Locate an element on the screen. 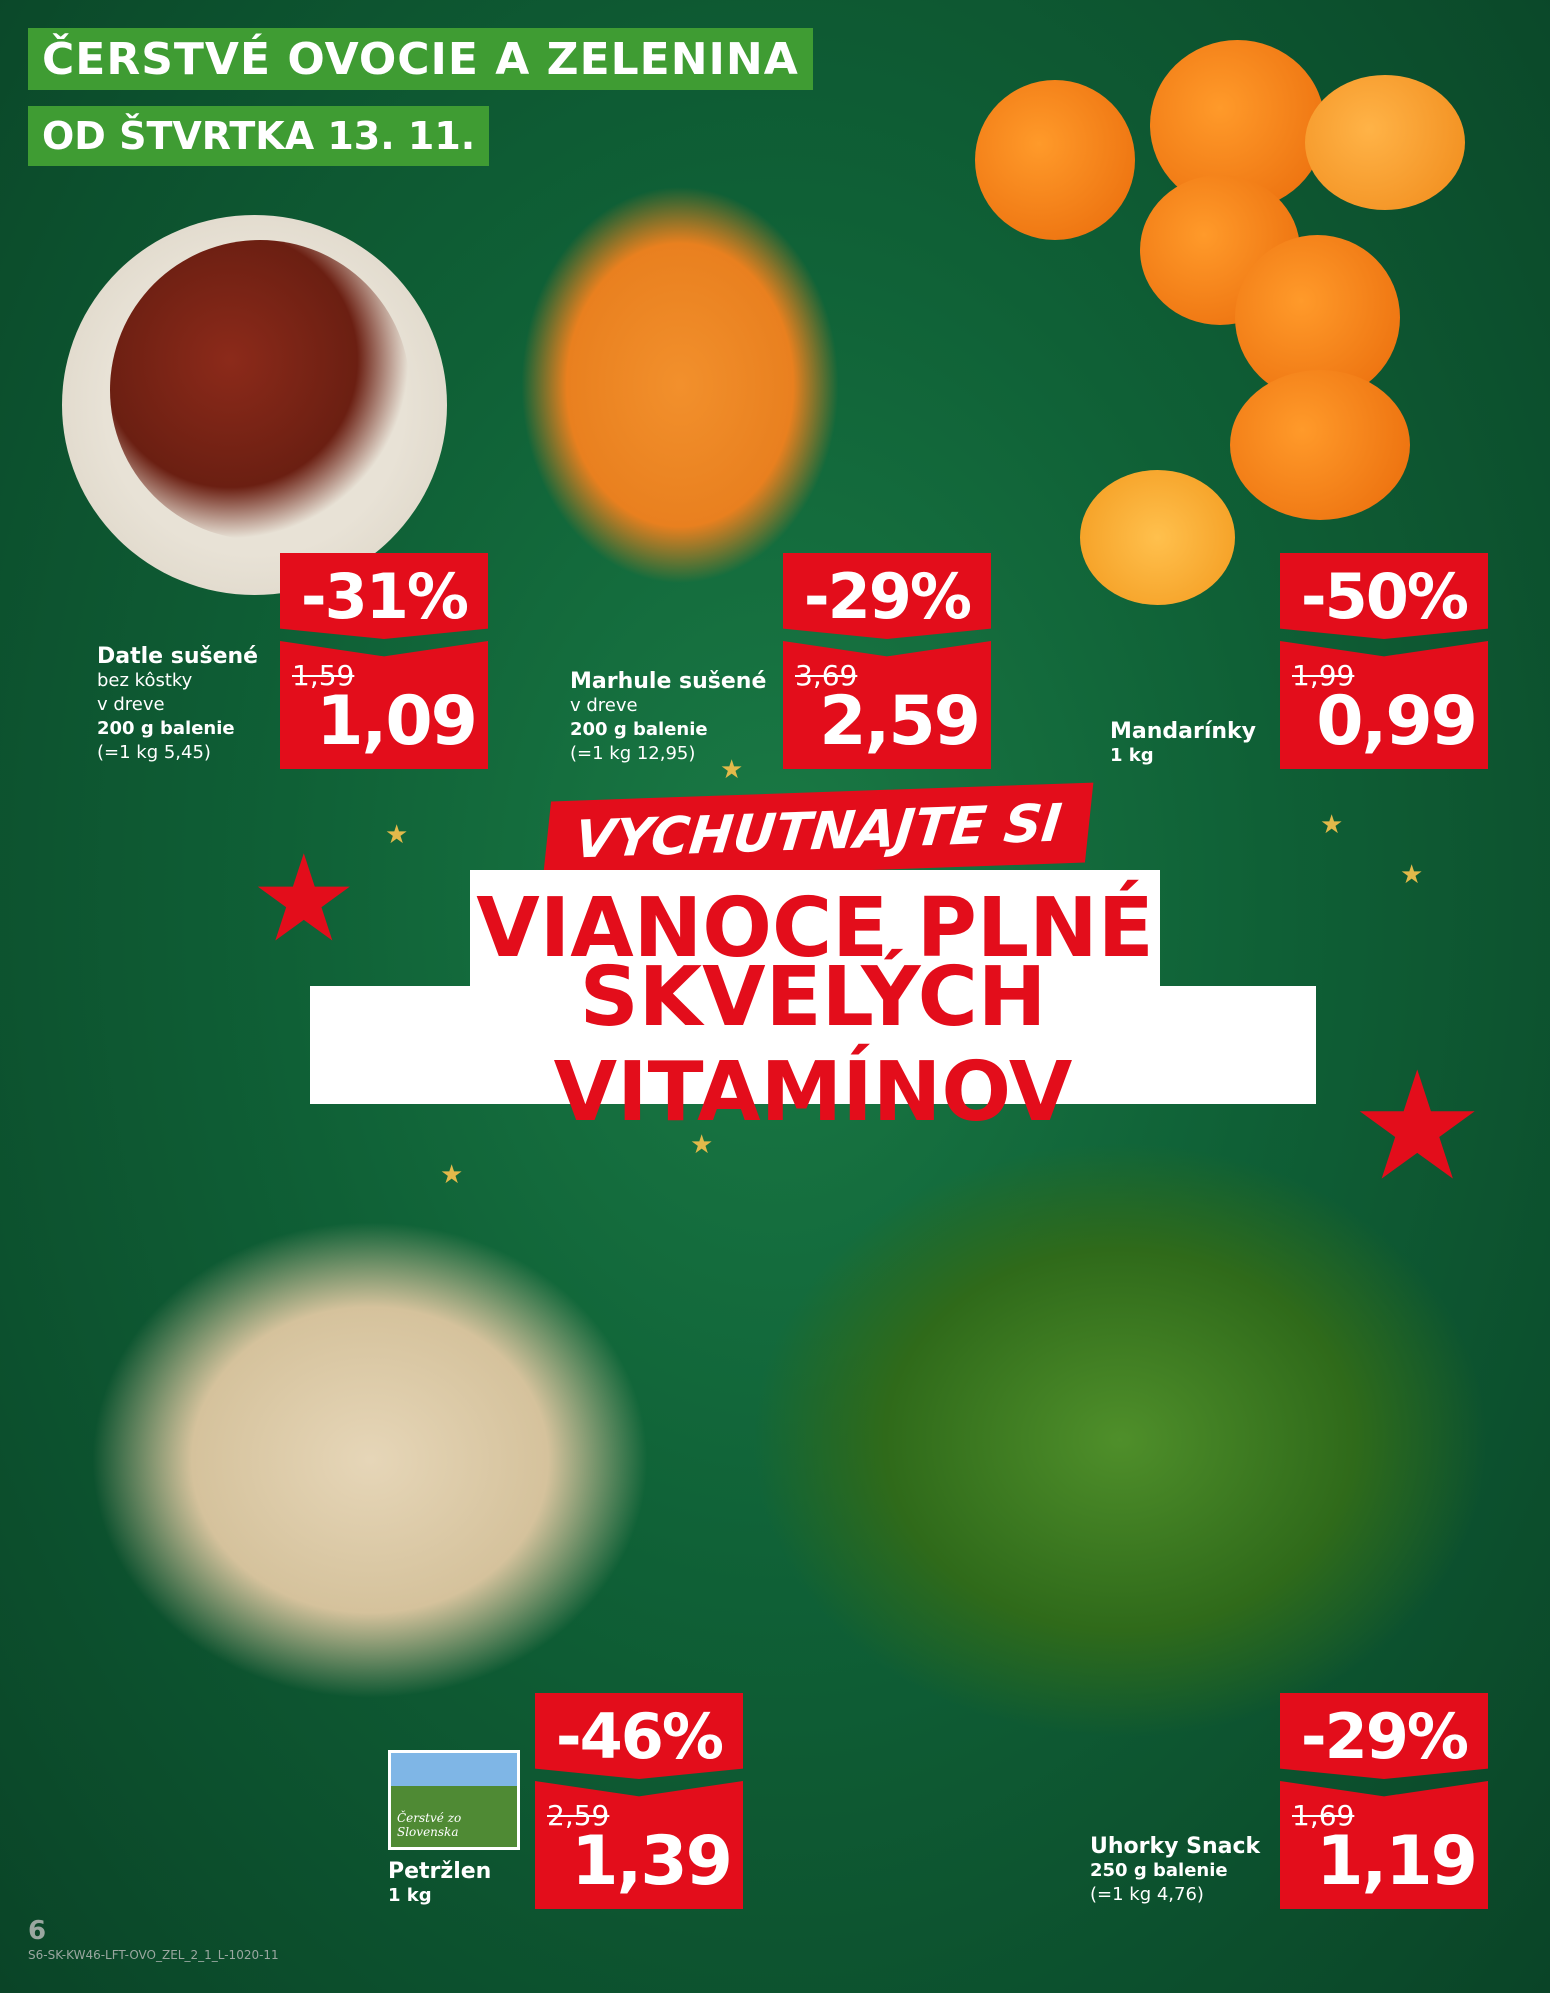 This screenshot has height=1993, width=1550. dates-image is located at coordinates (260, 390).